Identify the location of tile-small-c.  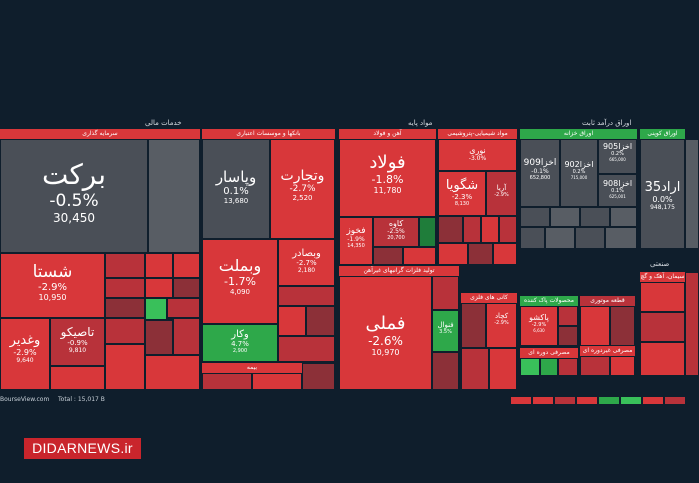
(186, 265).